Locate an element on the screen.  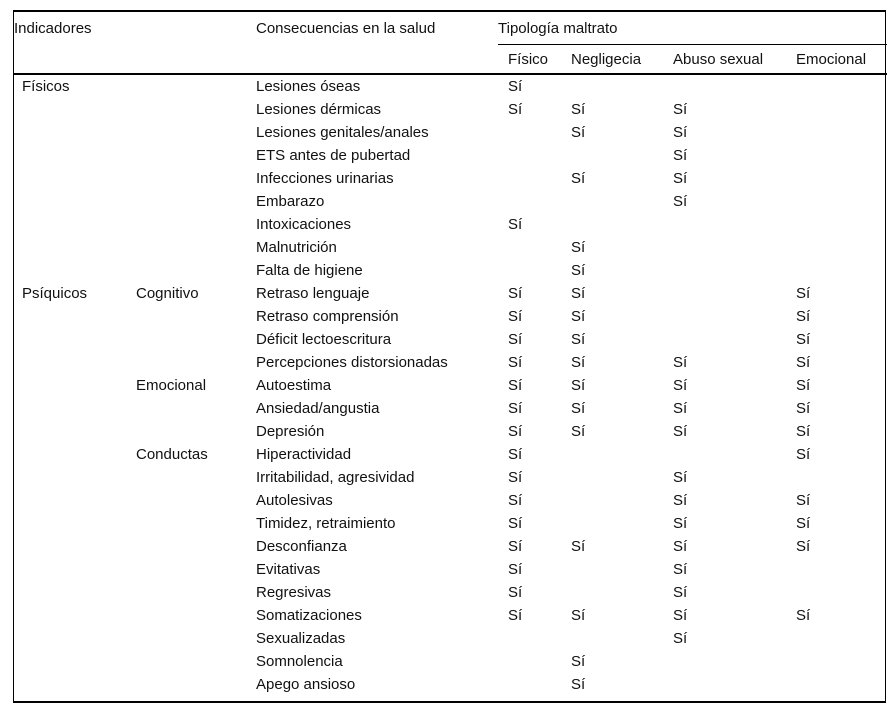
table-row: Evitativas Sí Sí is located at coordinates (450, 569).